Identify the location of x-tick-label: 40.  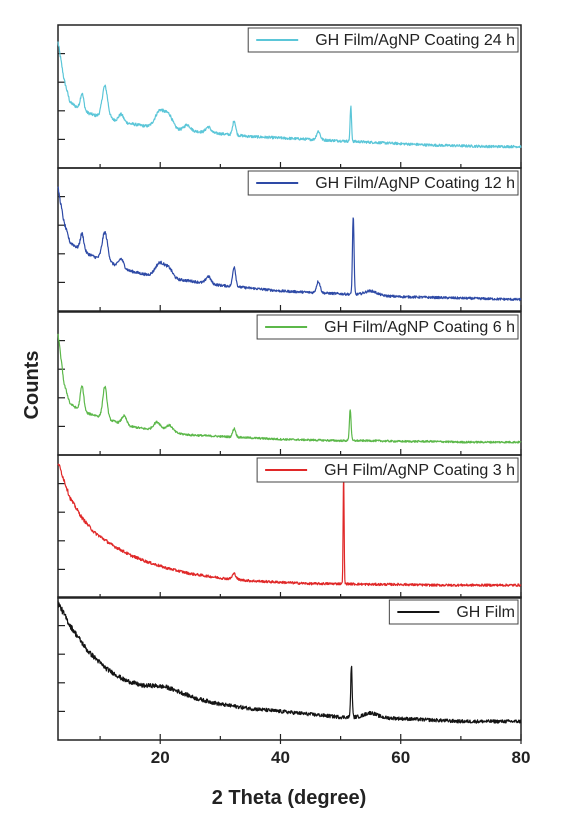
(280, 757).